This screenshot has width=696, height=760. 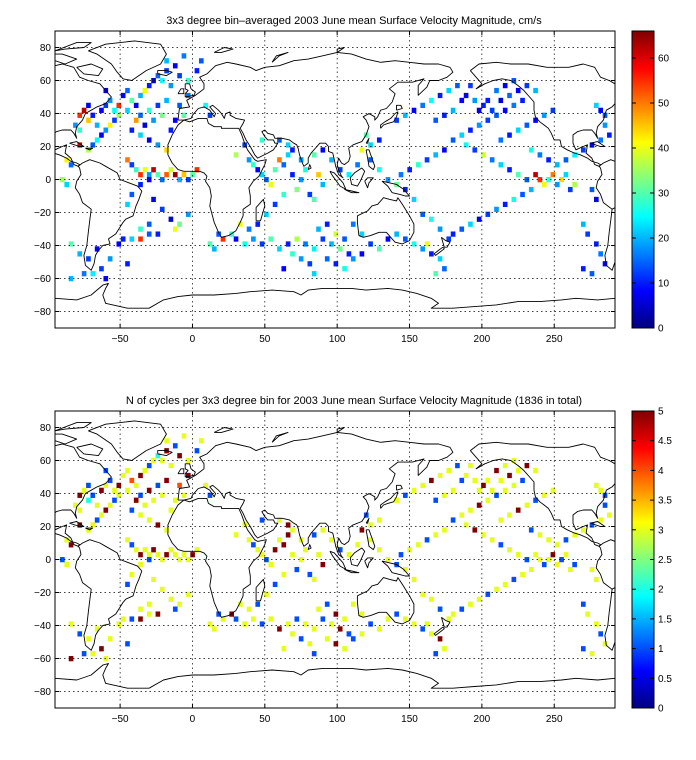 What do you see at coordinates (46, 494) in the screenshot?
I see `cycles-ytick-label: 40` at bounding box center [46, 494].